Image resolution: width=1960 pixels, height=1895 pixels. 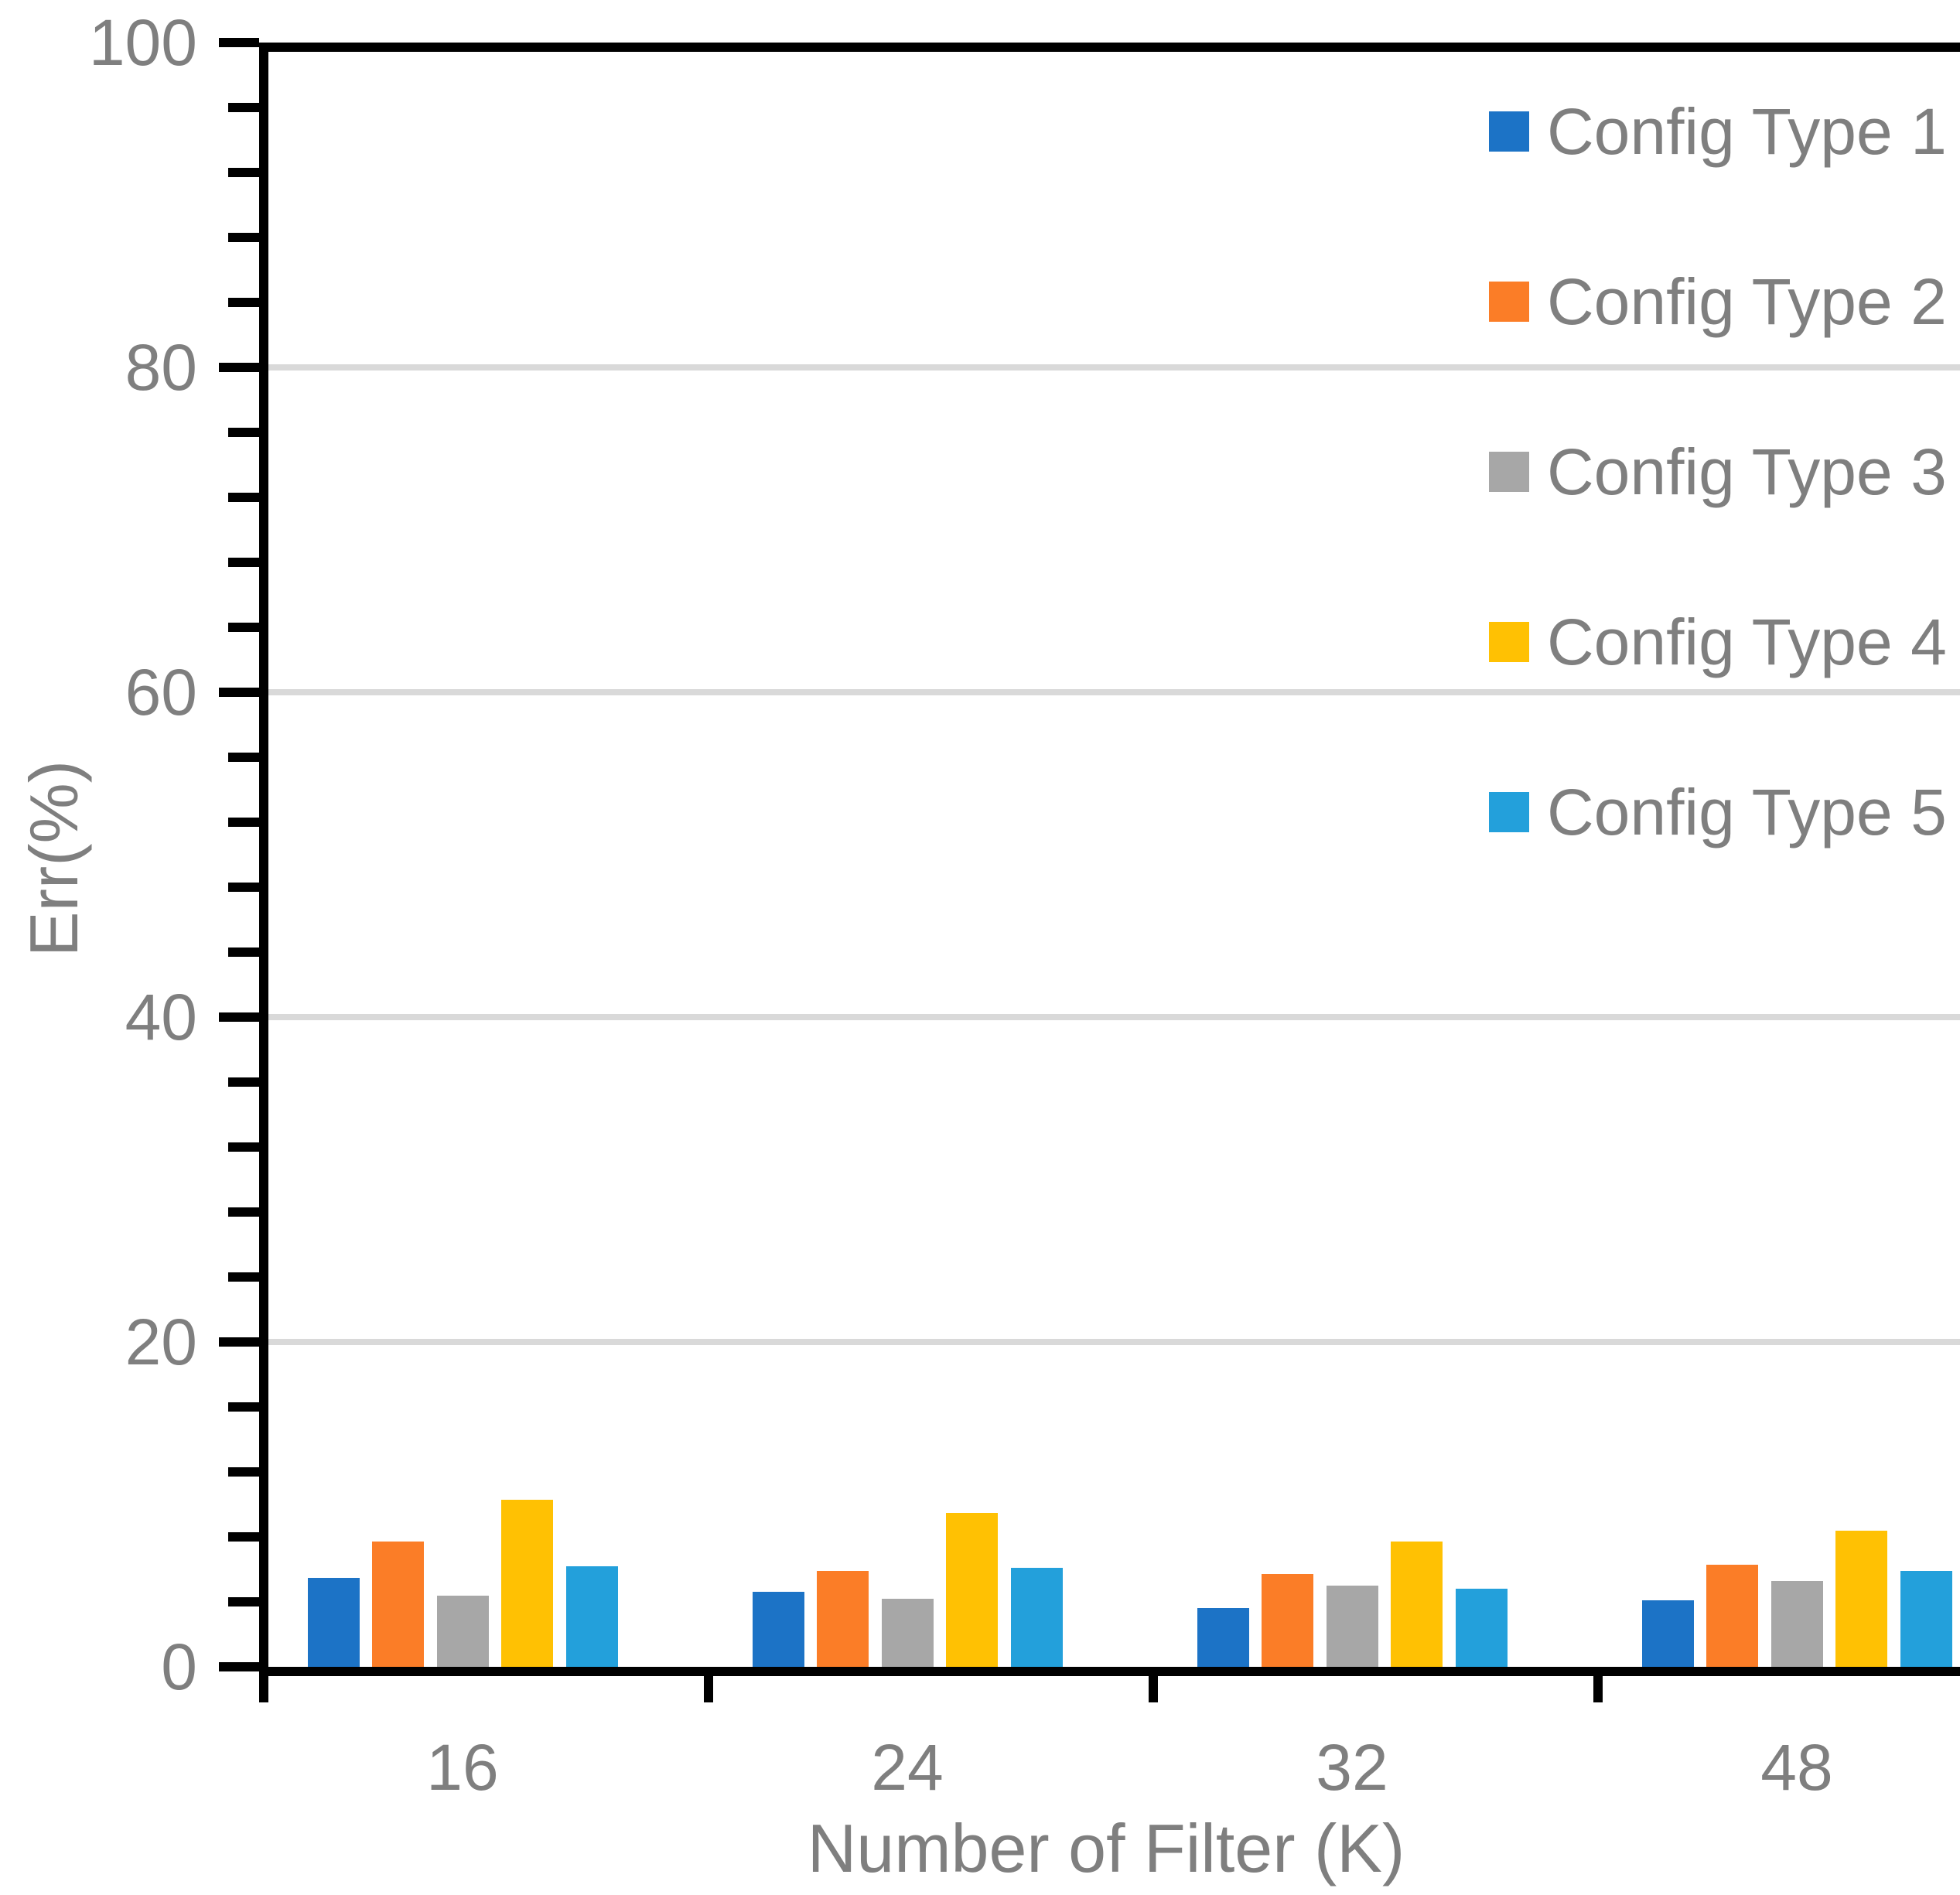 I want to click on legend-item-3: Config Type 3, so click(x=1718, y=471).